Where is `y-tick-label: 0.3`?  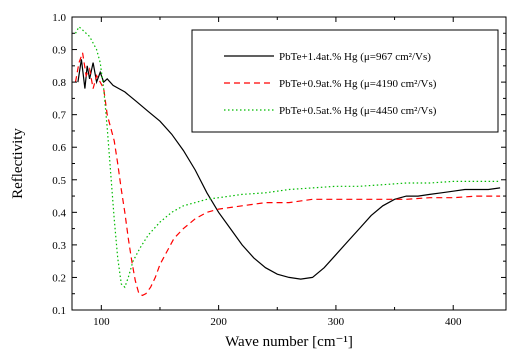 y-tick-label: 0.3 is located at coordinates (59, 246).